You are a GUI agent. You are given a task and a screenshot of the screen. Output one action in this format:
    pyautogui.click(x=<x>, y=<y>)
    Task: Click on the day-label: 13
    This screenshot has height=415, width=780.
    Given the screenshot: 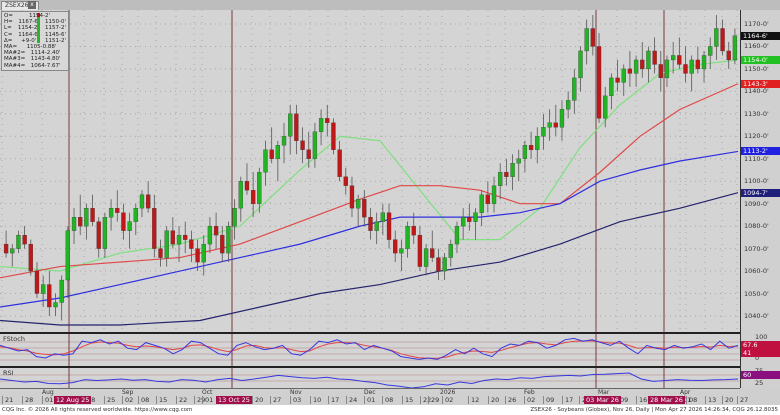 What is the action you would take?
    pyautogui.click(x=710, y=400)
    